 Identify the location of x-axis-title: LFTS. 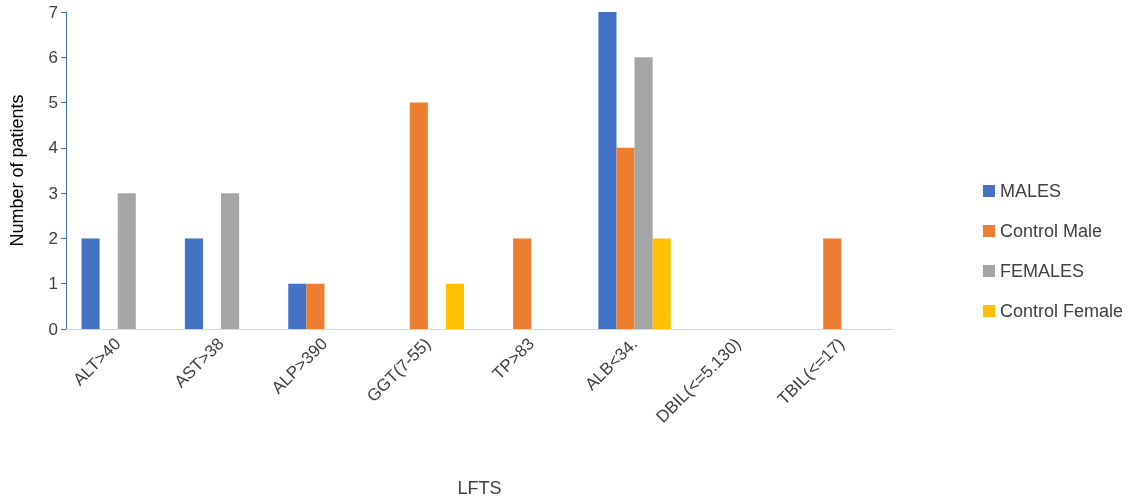
(479, 488).